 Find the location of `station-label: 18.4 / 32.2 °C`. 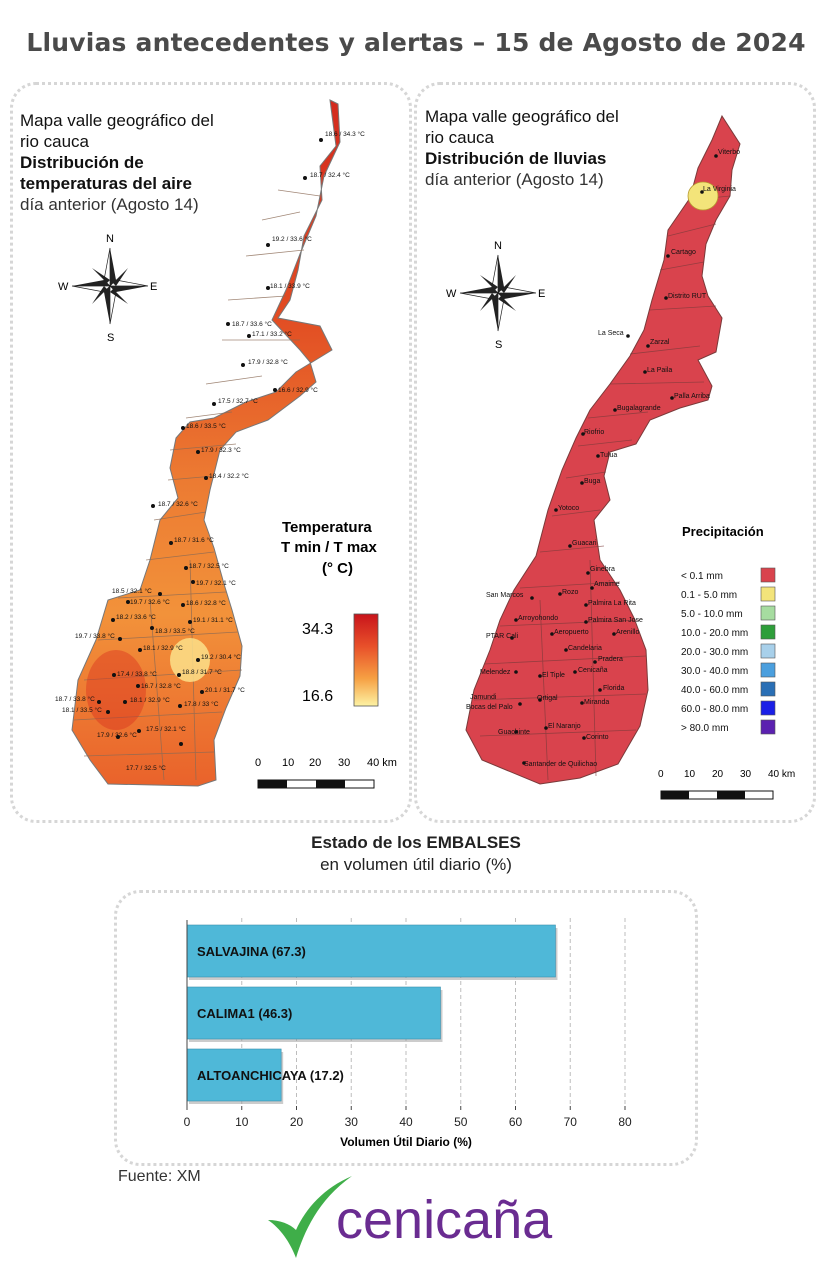

station-label: 18.4 / 32.2 °C is located at coordinates (229, 476).